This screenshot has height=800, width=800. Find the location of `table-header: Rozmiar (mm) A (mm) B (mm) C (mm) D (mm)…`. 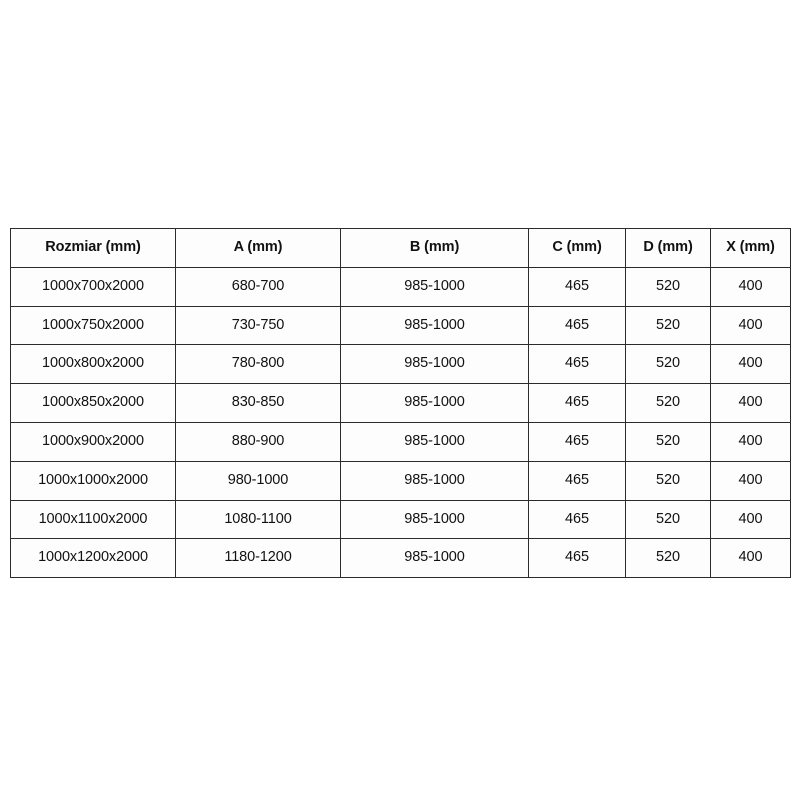

table-header: Rozmiar (mm) A (mm) B (mm) C (mm) D (mm)… is located at coordinates (400, 248).